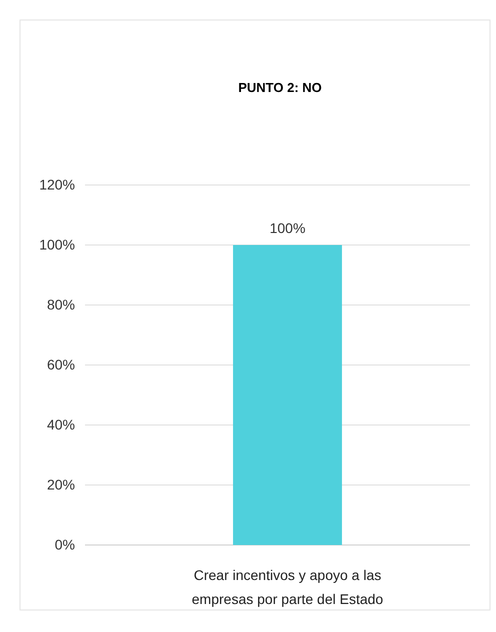 The width and height of the screenshot is (496, 632). What do you see at coordinates (60, 364) in the screenshot?
I see `y-tick-label: 60%` at bounding box center [60, 364].